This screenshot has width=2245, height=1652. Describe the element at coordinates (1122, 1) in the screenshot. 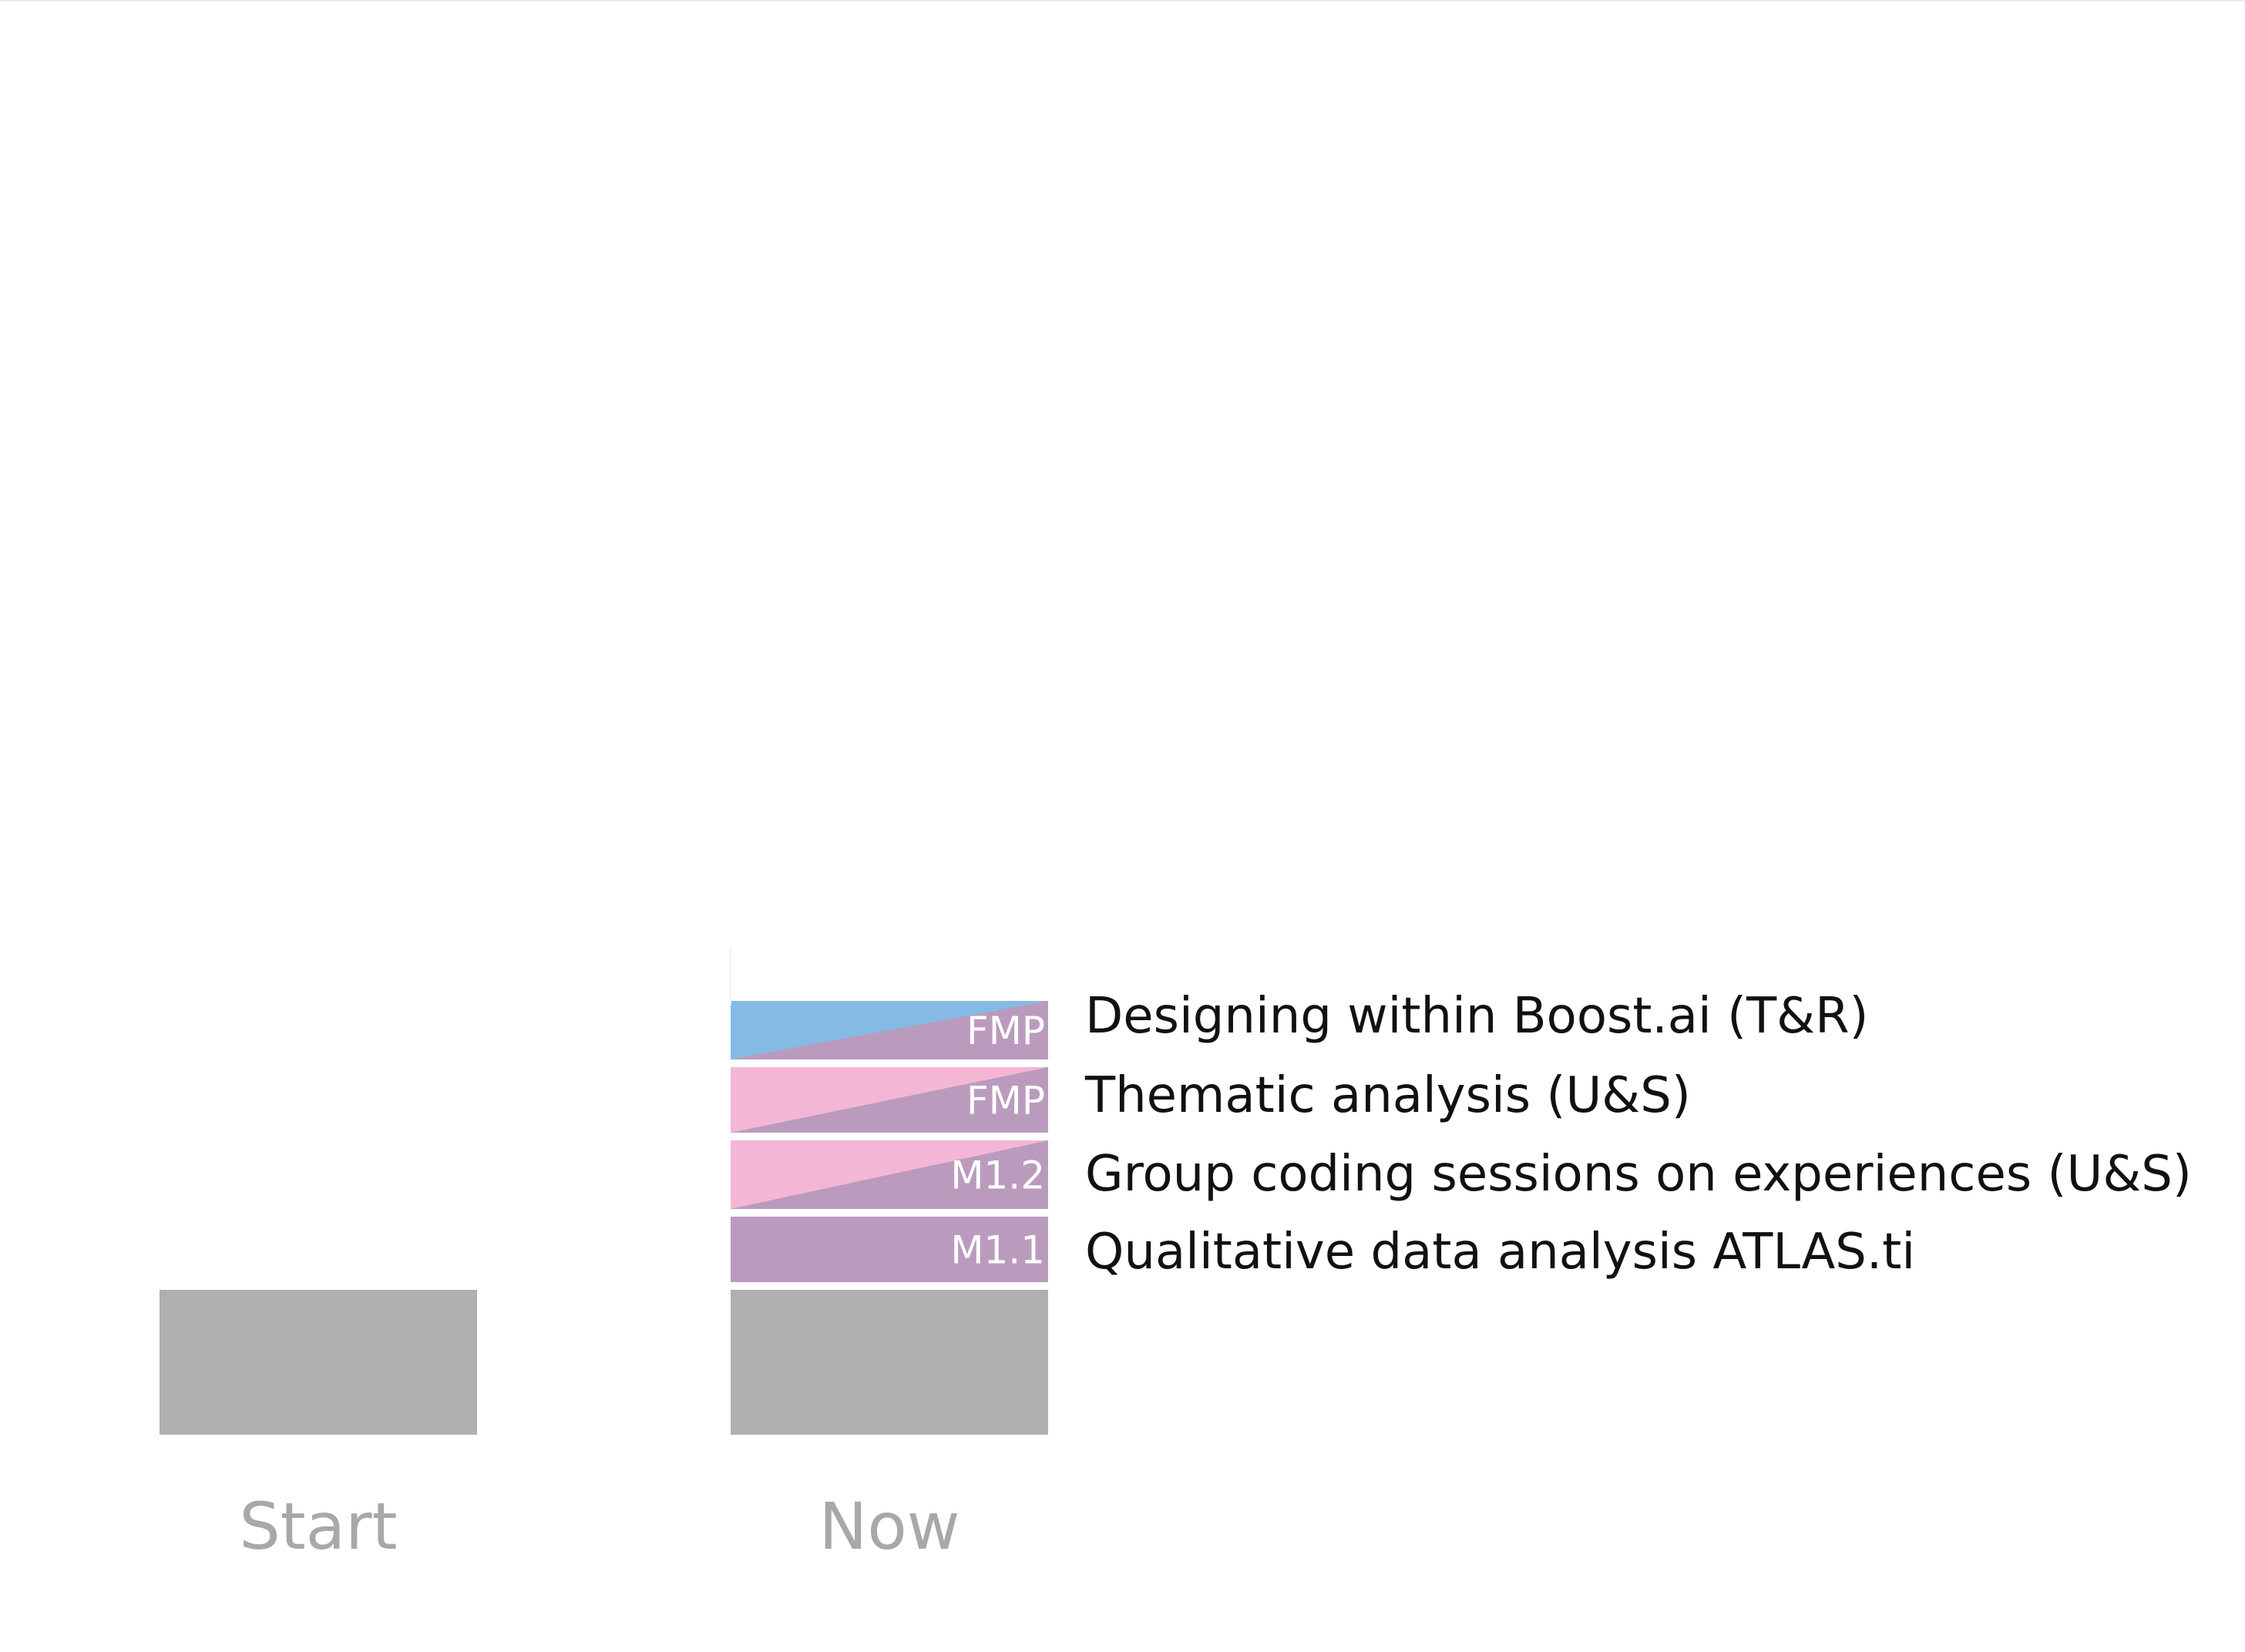

I see `top-border` at that location.